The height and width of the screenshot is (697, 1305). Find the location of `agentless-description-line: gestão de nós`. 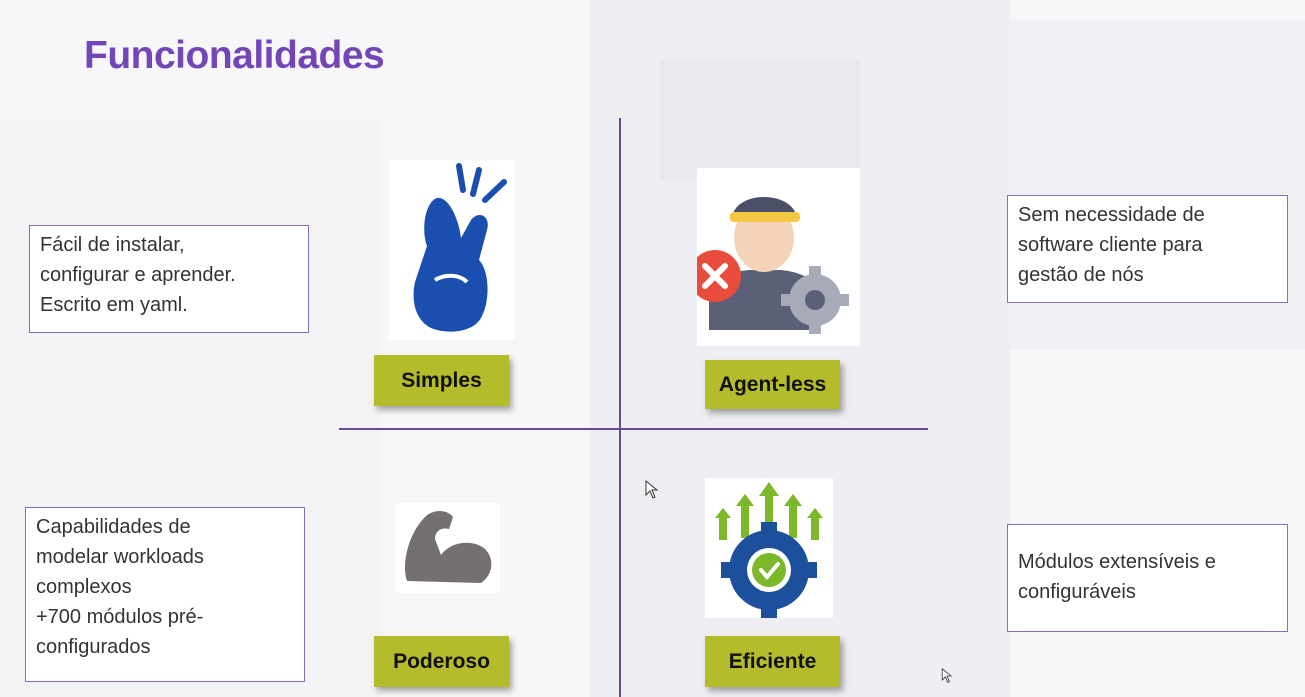

agentless-description-line: gestão de nós is located at coordinates (1081, 275).